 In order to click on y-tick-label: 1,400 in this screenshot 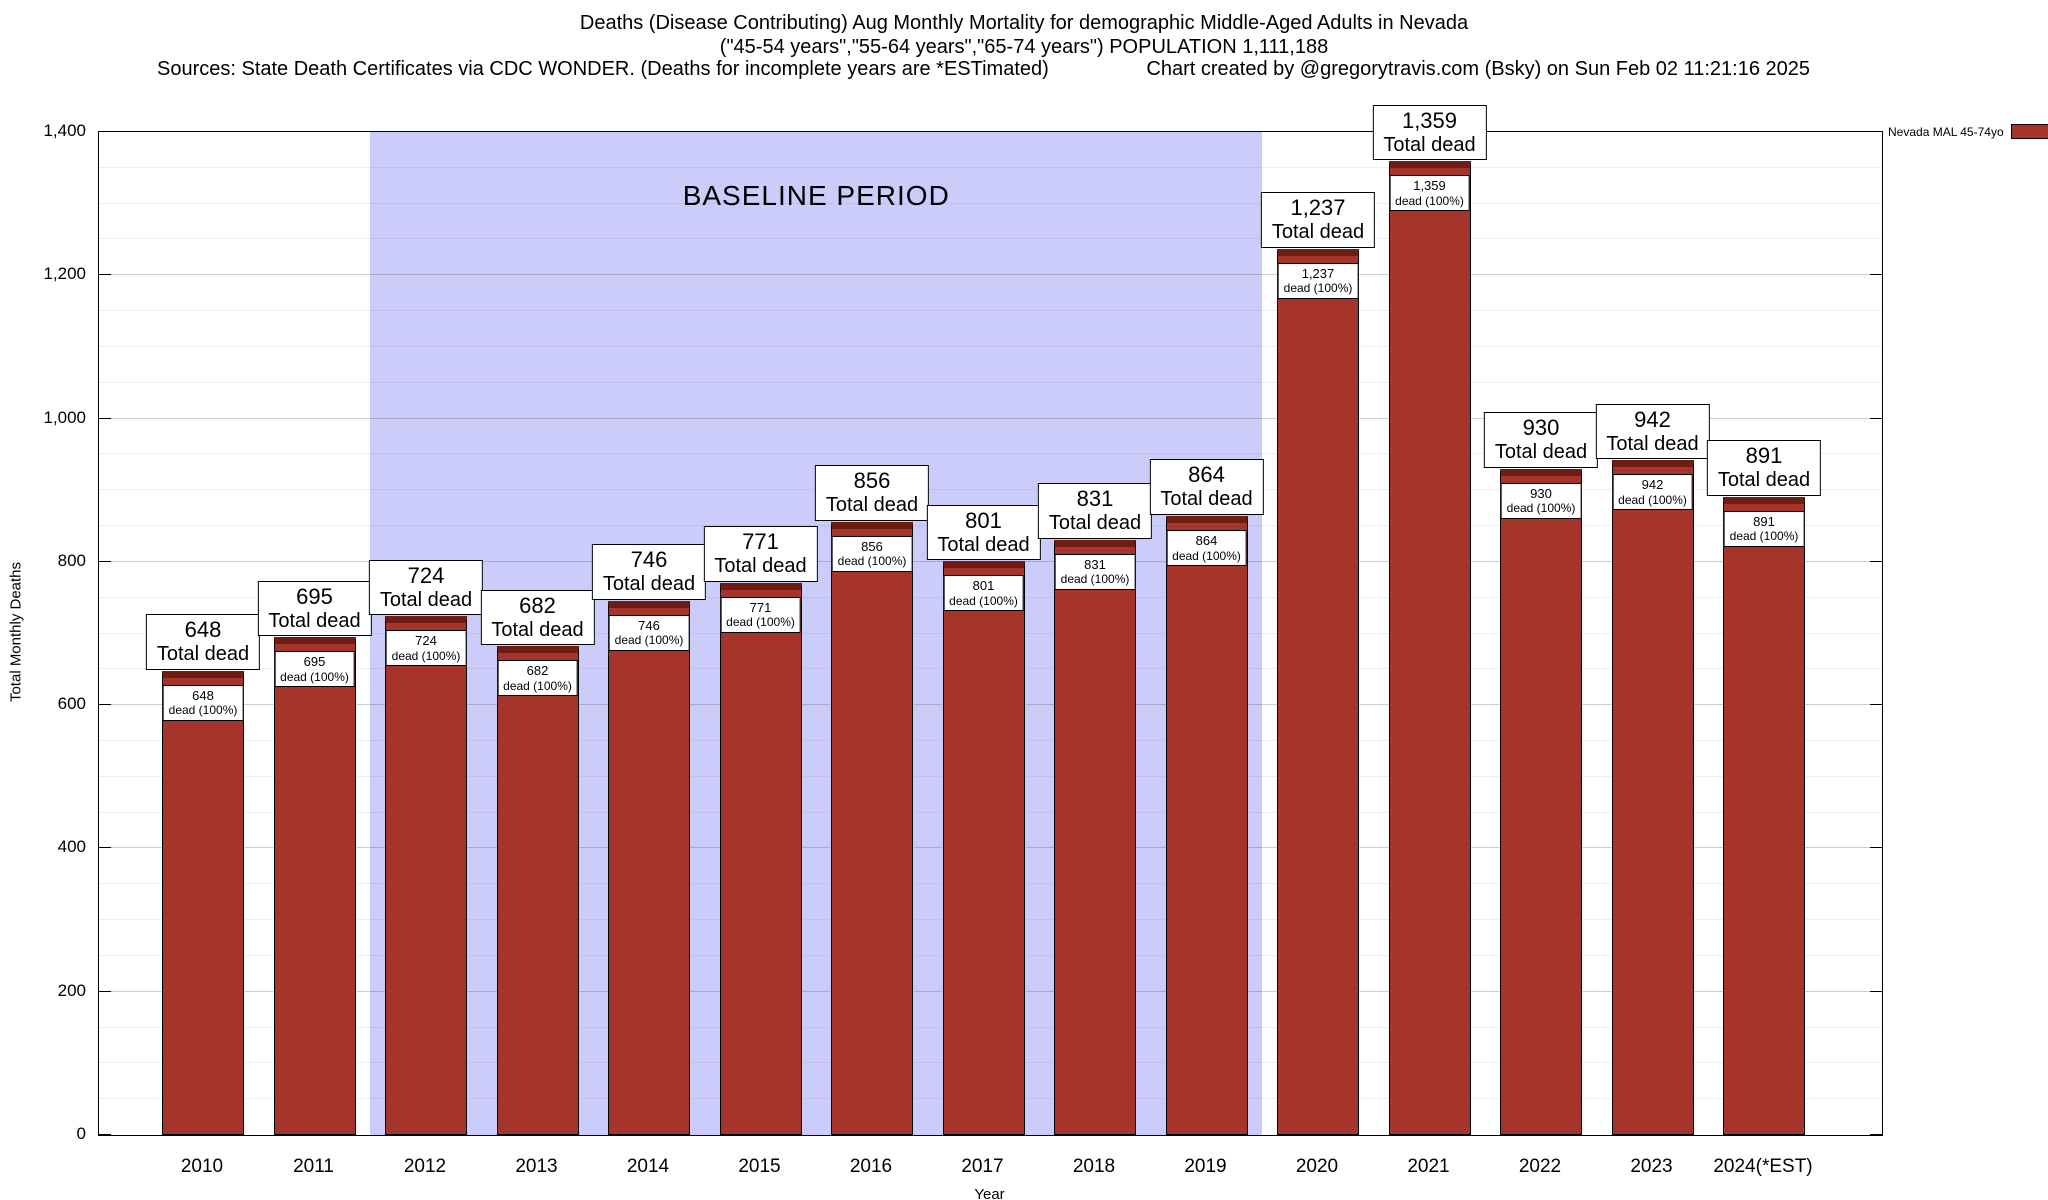, I will do `click(64, 130)`.